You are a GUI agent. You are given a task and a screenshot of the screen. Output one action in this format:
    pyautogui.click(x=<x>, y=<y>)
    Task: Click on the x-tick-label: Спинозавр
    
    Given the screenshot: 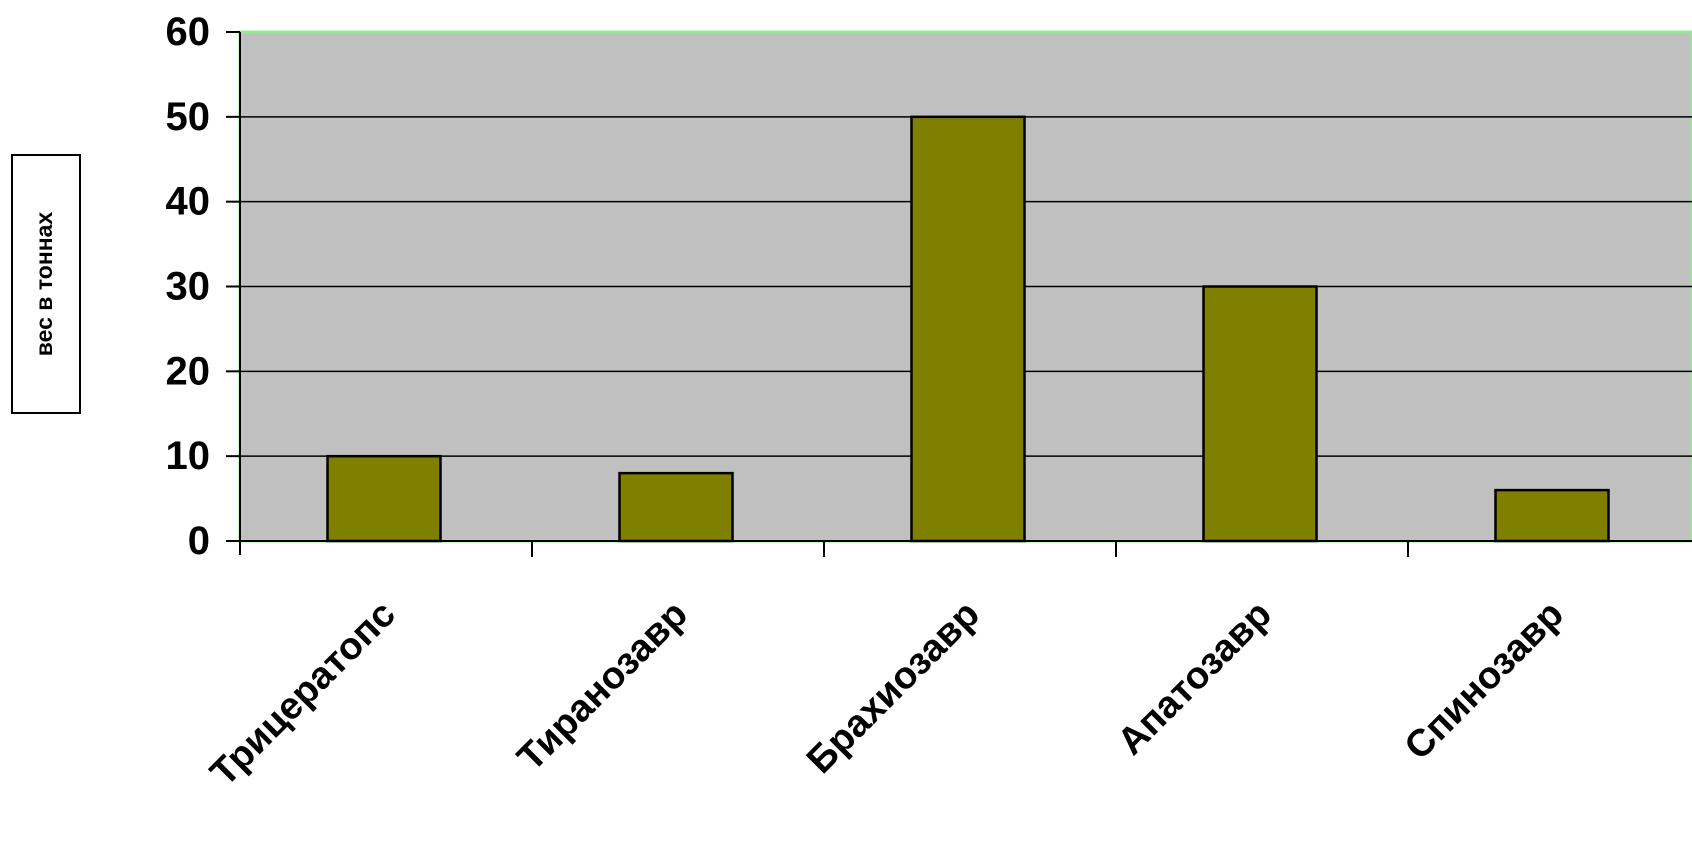 What is the action you would take?
    pyautogui.click(x=1484, y=680)
    